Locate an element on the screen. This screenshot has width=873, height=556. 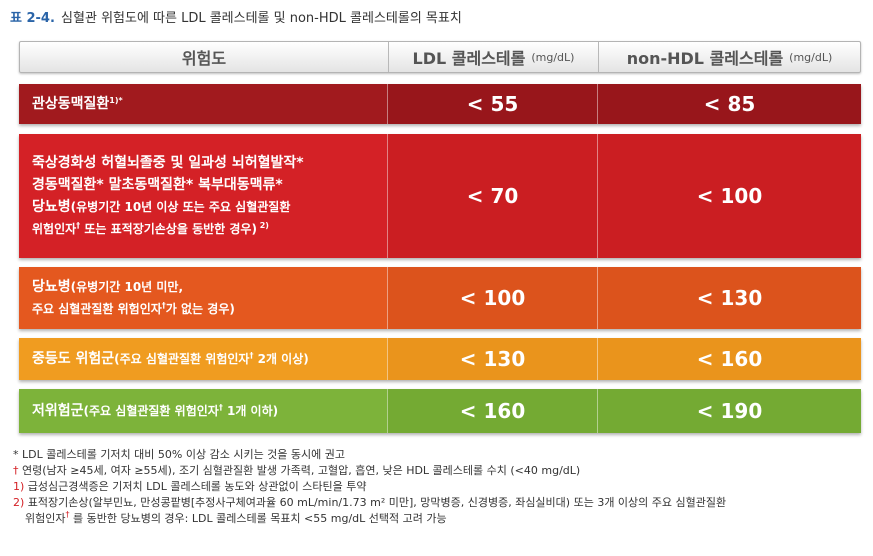
risk-line: 위험인자† 또는 표적장기손상을 동반한 경우) 2) is located at coordinates (209, 229).